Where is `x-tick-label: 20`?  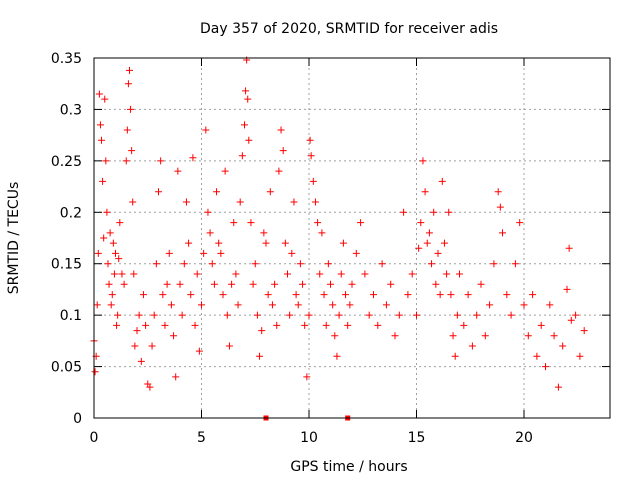
x-tick-label: 20 is located at coordinates (524, 438).